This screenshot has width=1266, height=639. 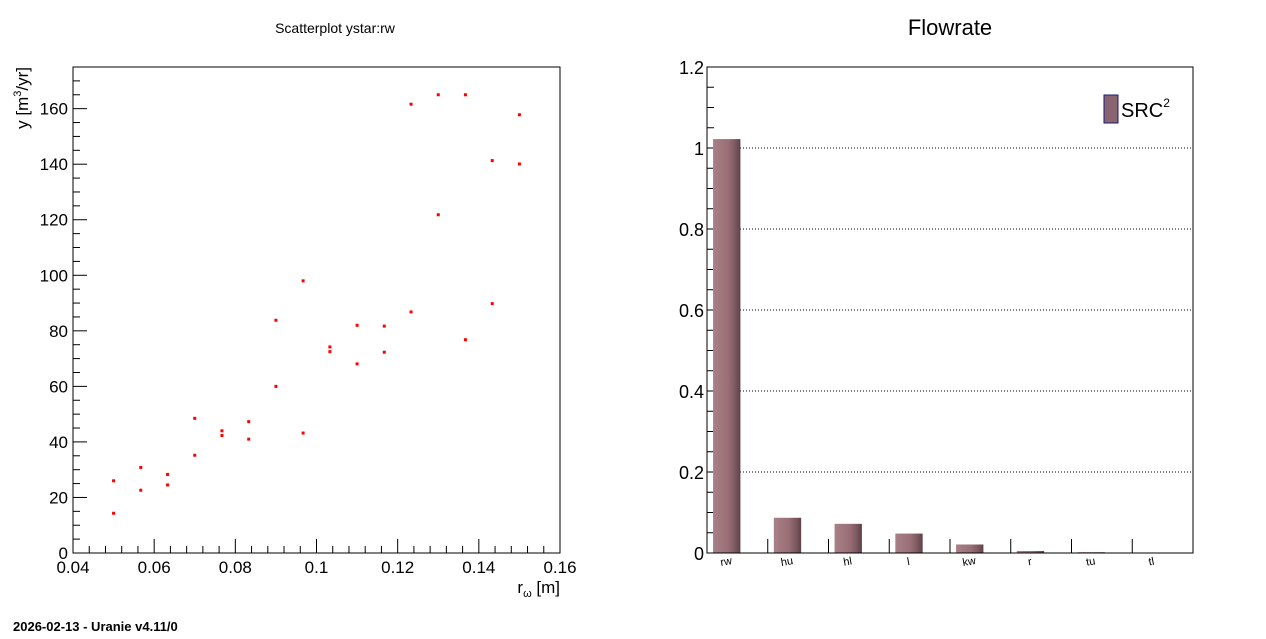 What do you see at coordinates (1145, 109) in the screenshot?
I see `legend-label: SRC2` at bounding box center [1145, 109].